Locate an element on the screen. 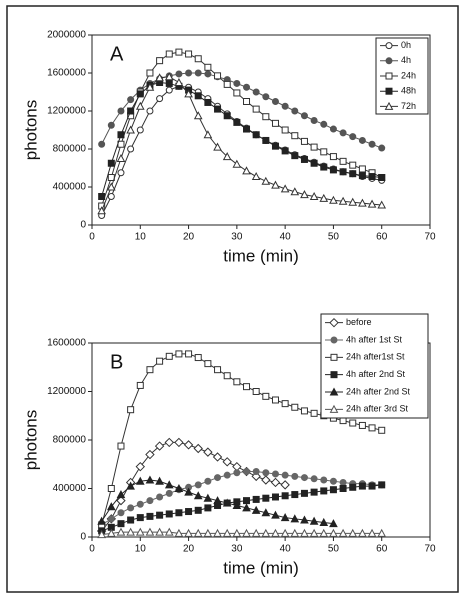 This screenshot has width=468, height=600. y-tick-label: 2000000 is located at coordinates (66, 35).